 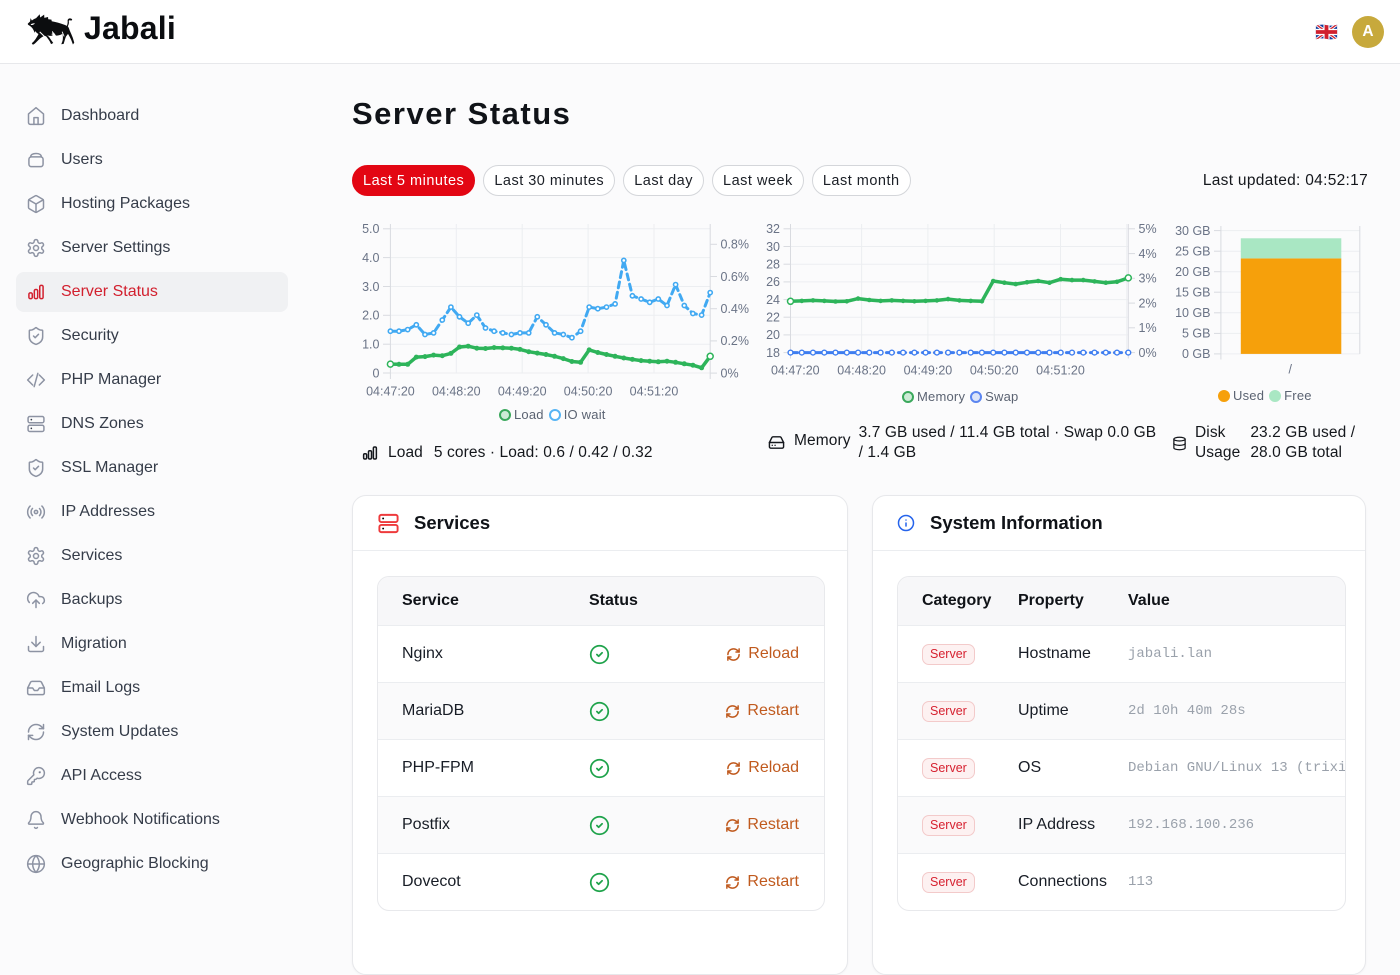 What do you see at coordinates (773, 282) in the screenshot?
I see `svg-text: 26` at bounding box center [773, 282].